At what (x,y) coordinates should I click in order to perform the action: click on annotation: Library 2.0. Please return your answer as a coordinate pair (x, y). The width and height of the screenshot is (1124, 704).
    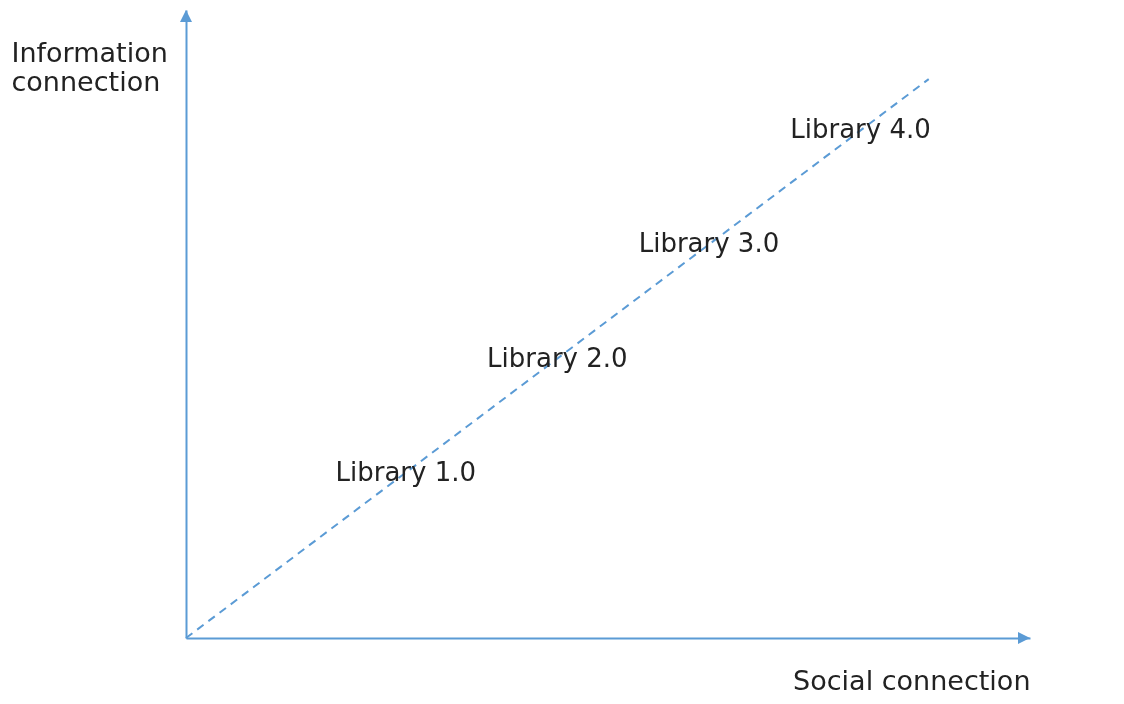
    Looking at the image, I should click on (557, 357).